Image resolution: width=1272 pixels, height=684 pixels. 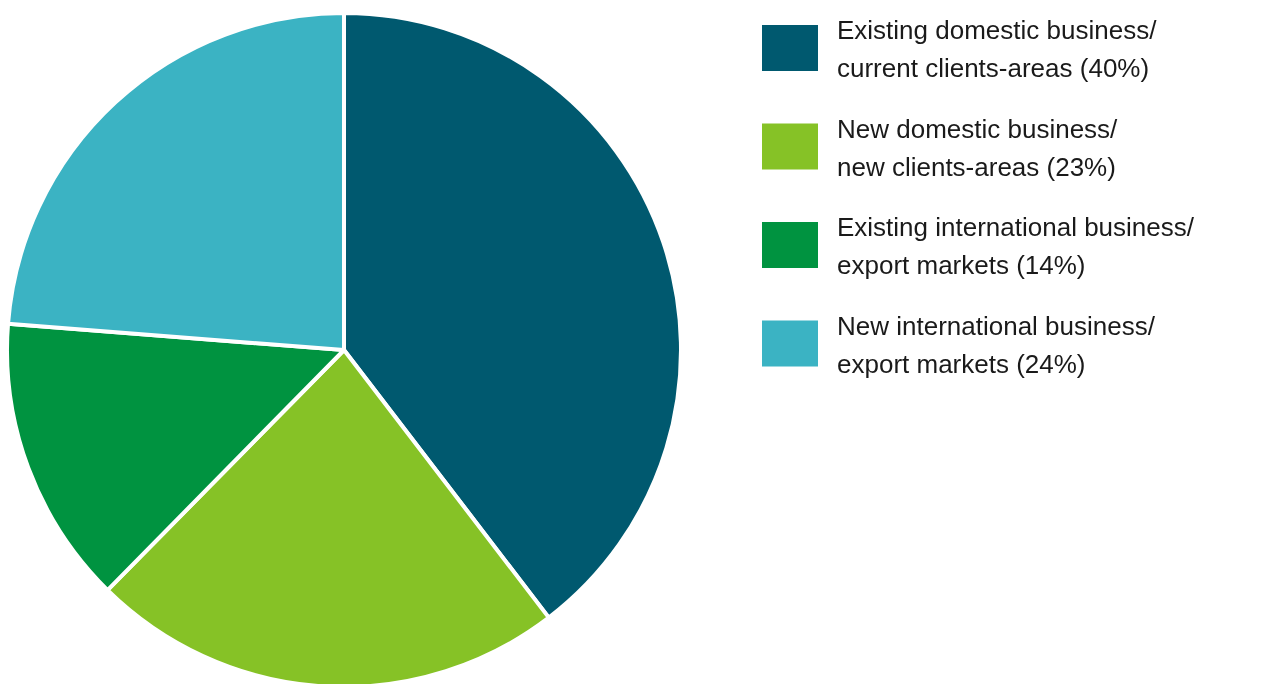 What do you see at coordinates (1016, 246) in the screenshot?
I see `legend-label: Existing international business/ export markets (14%)` at bounding box center [1016, 246].